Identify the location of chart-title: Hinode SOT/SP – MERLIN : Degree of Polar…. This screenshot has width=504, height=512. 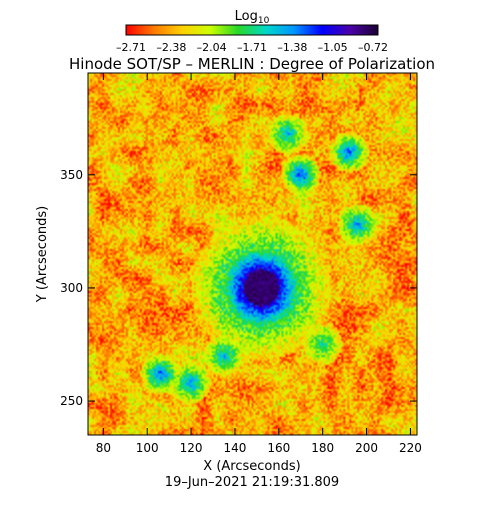
(252, 64).